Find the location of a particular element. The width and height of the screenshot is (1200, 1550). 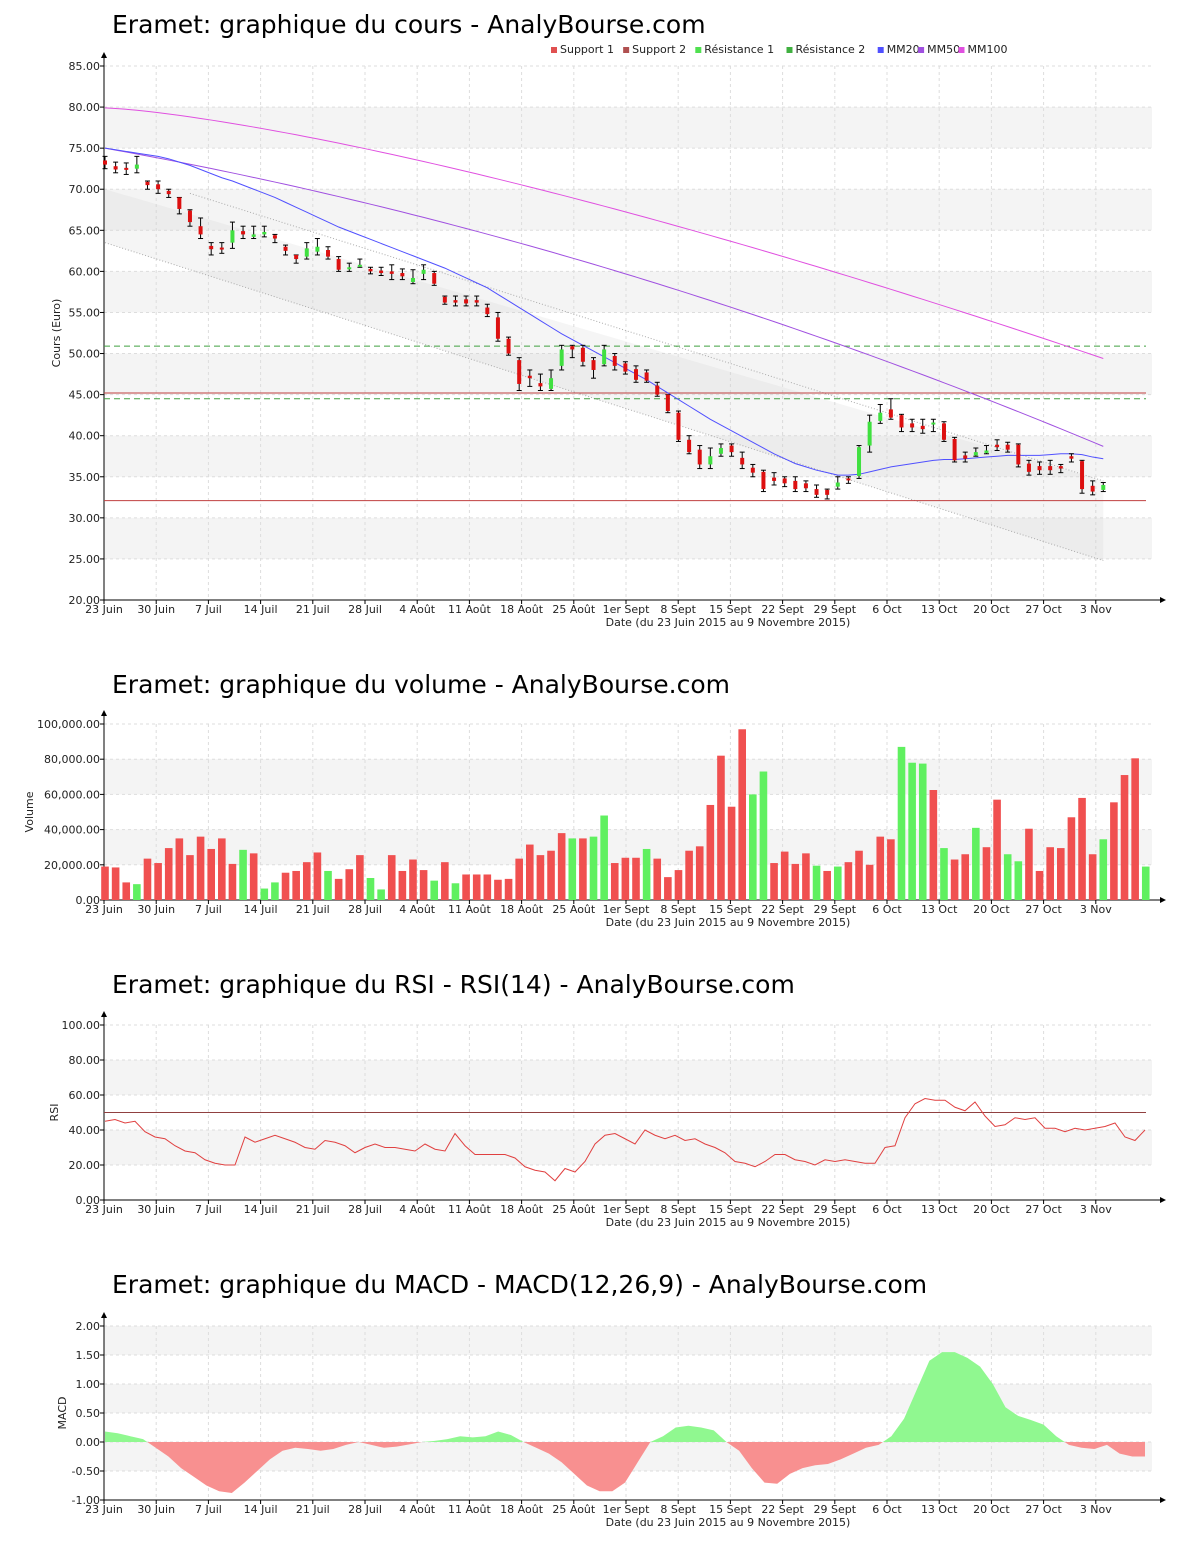

legend-label: MM50 is located at coordinates (943, 49).